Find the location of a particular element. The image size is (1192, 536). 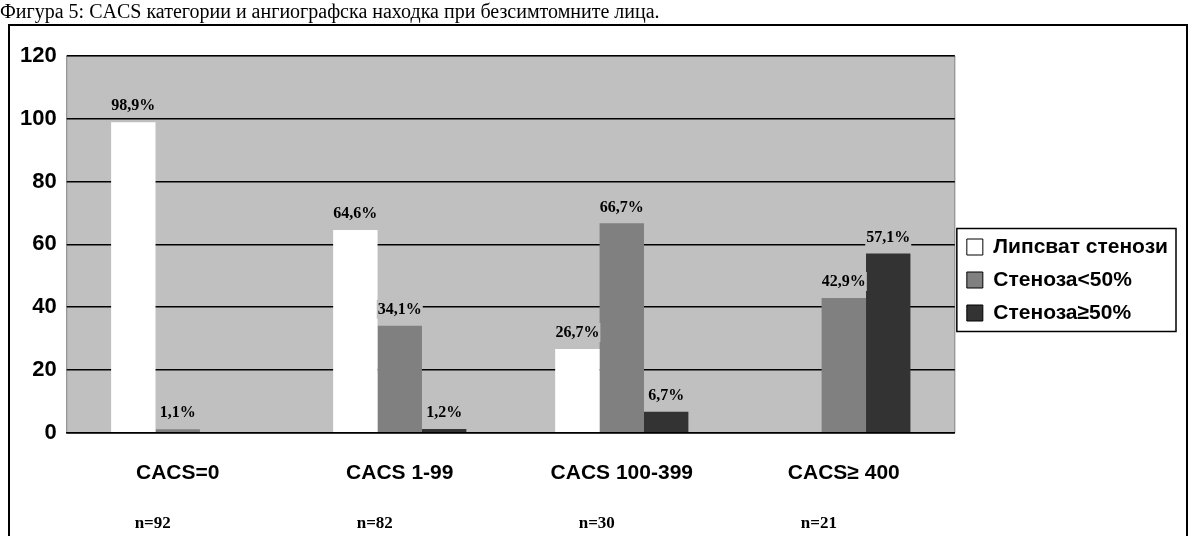

data-label: 57,1% is located at coordinates (888, 236).